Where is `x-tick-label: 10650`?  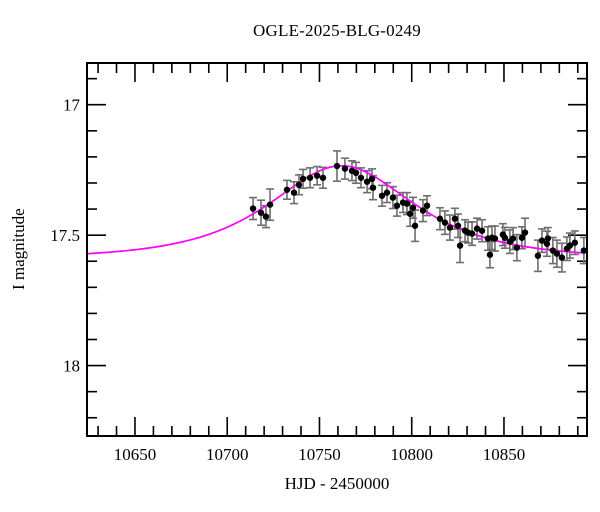 x-tick-label: 10650 is located at coordinates (135, 454).